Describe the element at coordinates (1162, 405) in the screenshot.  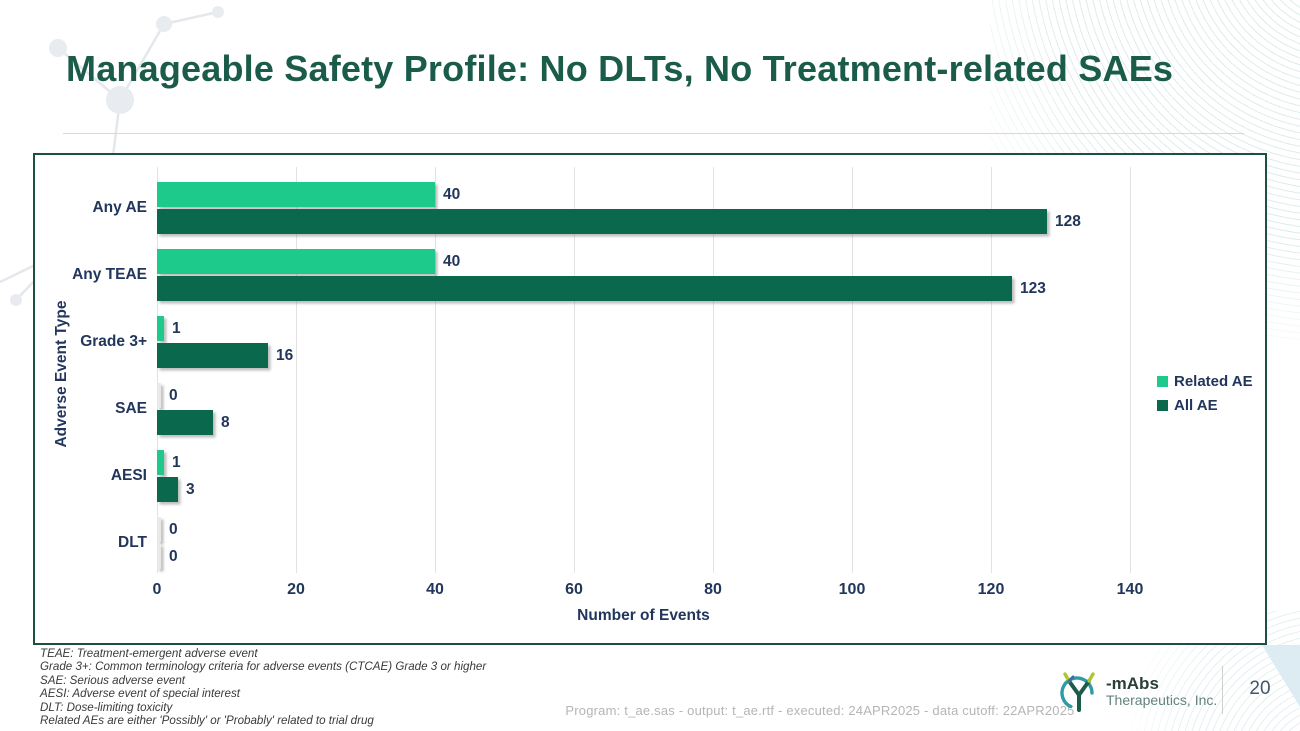
I see `all-ae-swatch-icon` at that location.